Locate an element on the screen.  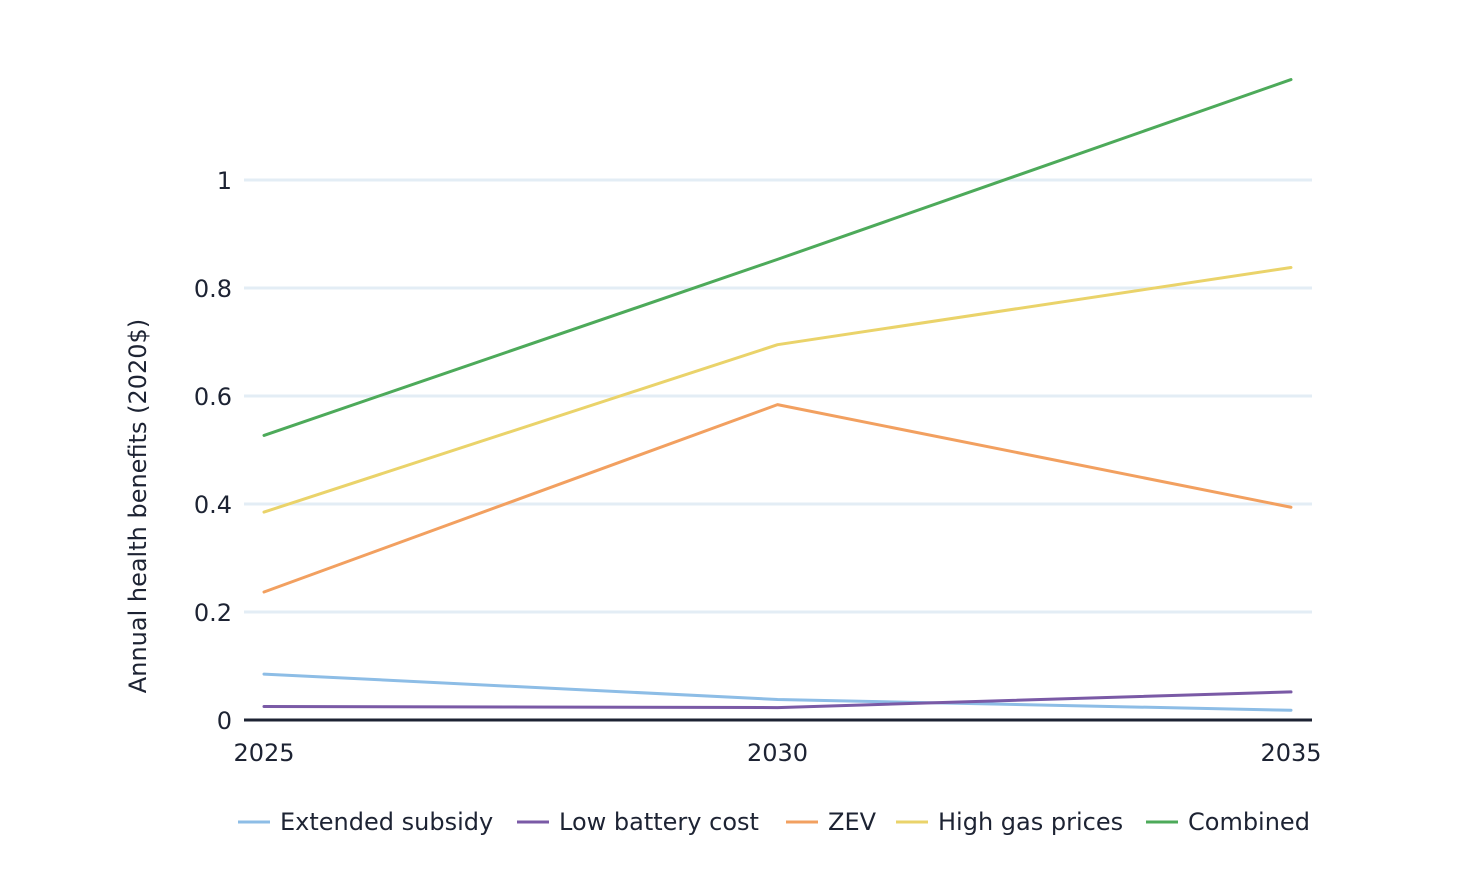
y-tick-label: 0 is located at coordinates (224, 721).